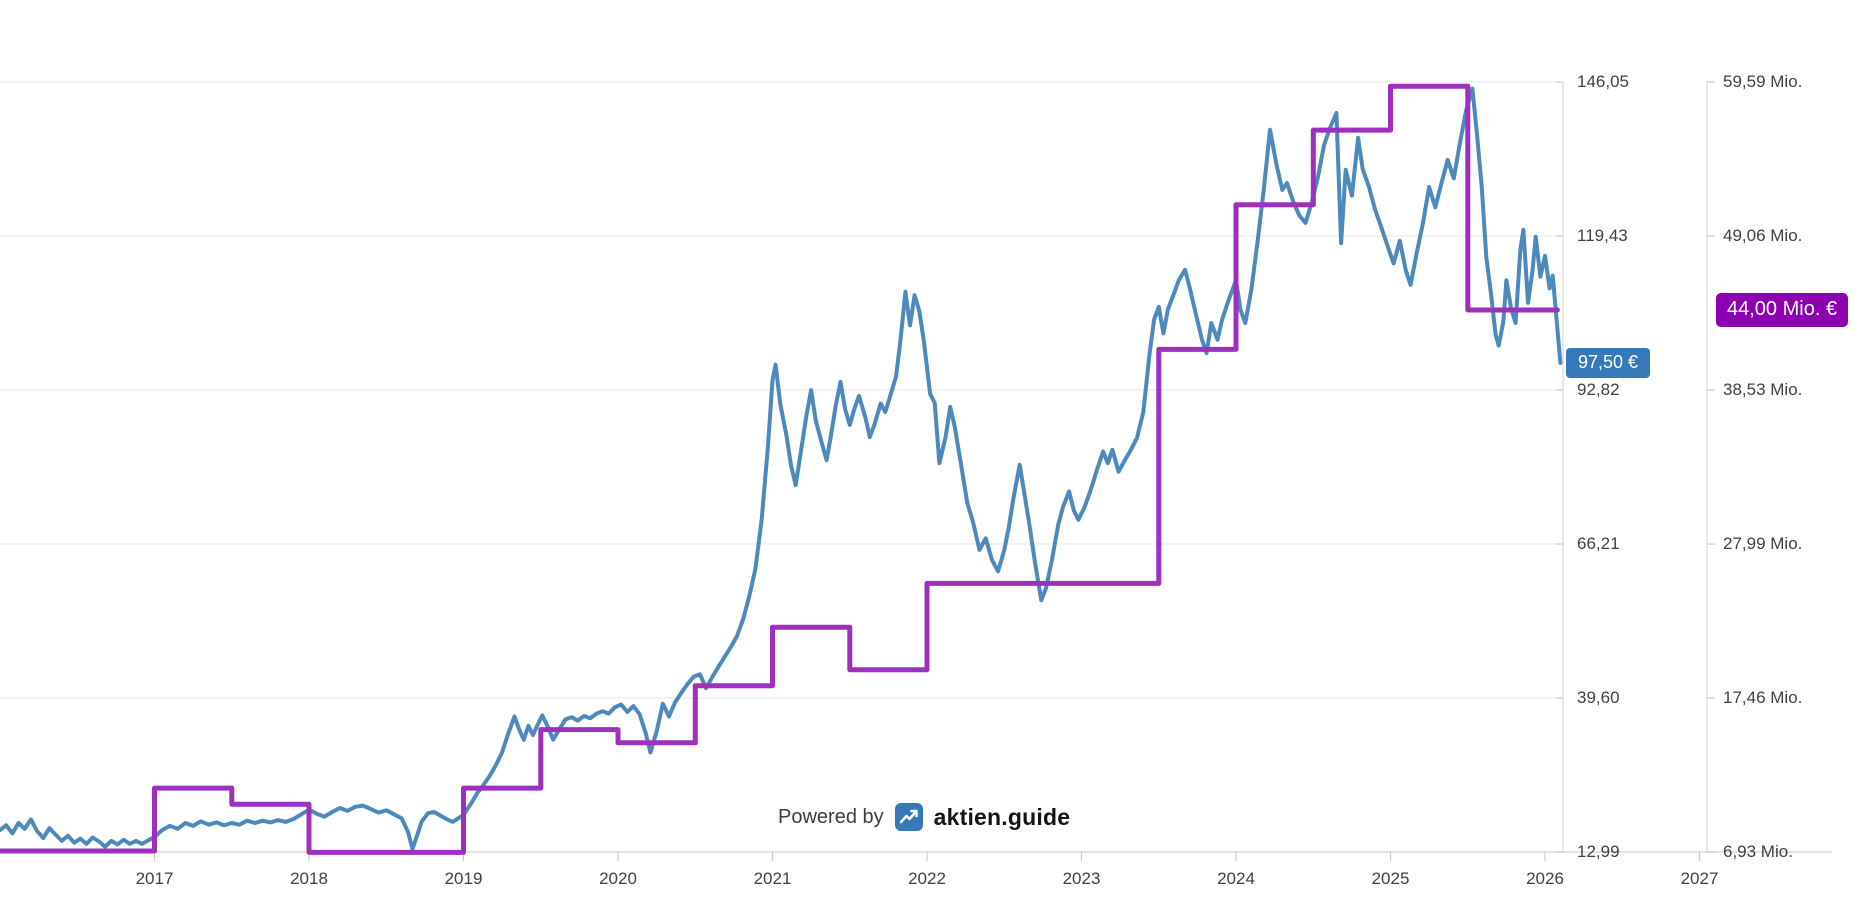 The image size is (1867, 911). I want to click on price-axis-label: 119,43, so click(1602, 236).